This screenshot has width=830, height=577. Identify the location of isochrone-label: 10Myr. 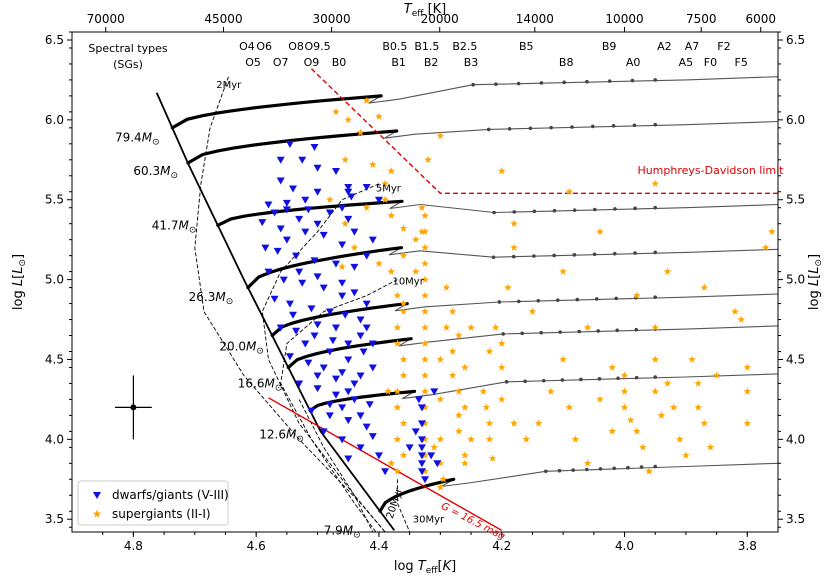
(408, 281).